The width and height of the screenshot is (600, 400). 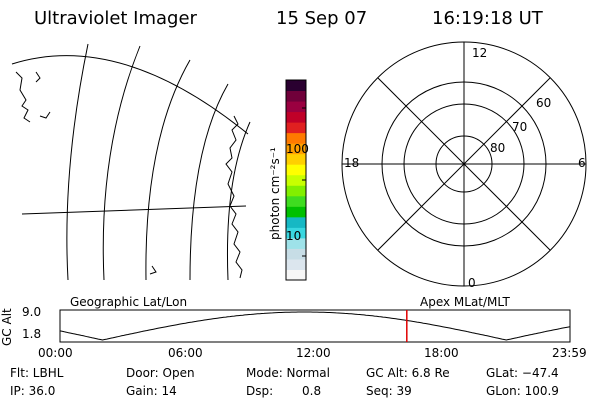 What do you see at coordinates (569, 353) in the screenshot?
I see `altitude-xtick-2359: 23:59` at bounding box center [569, 353].